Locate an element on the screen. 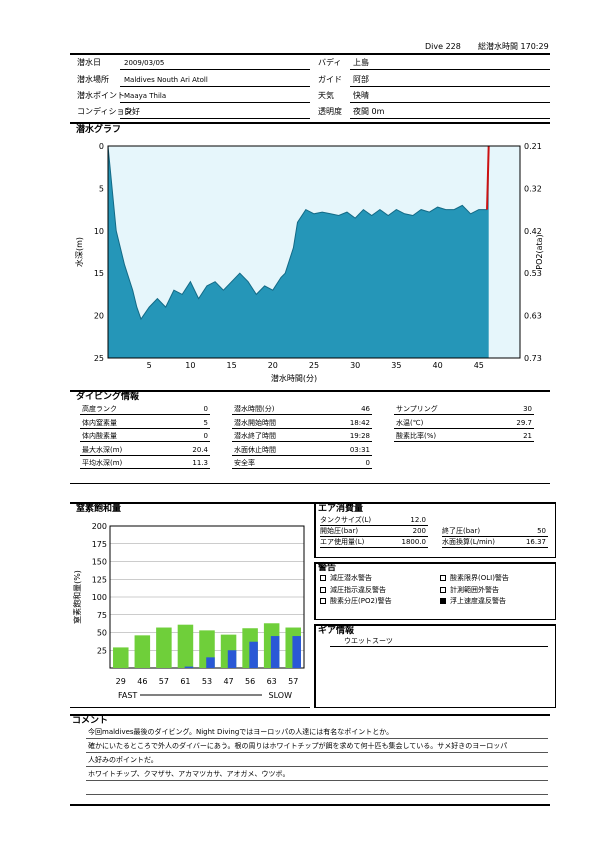 The width and height of the screenshot is (599, 848). fast-label: FAST is located at coordinates (127, 695).